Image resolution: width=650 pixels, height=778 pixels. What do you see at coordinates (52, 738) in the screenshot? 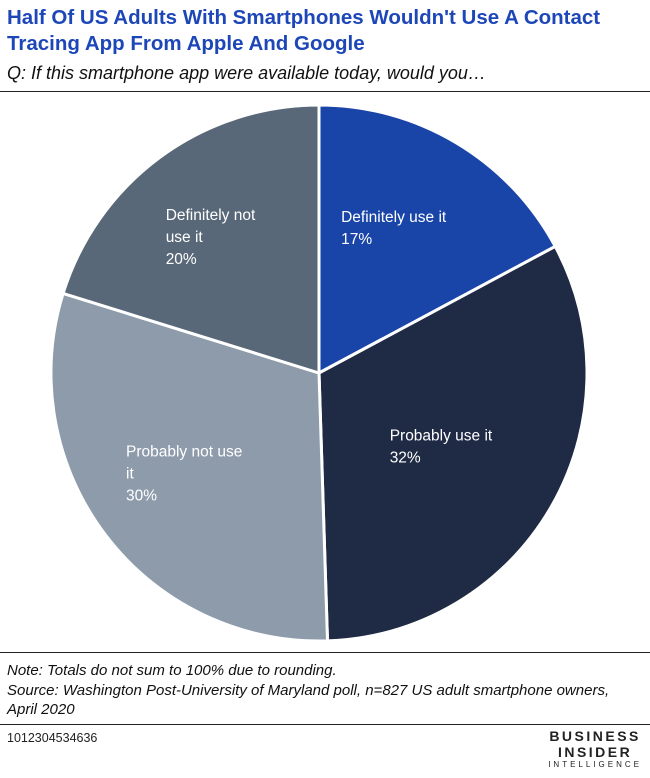
I see `chart-id: 1012304534636` at bounding box center [52, 738].